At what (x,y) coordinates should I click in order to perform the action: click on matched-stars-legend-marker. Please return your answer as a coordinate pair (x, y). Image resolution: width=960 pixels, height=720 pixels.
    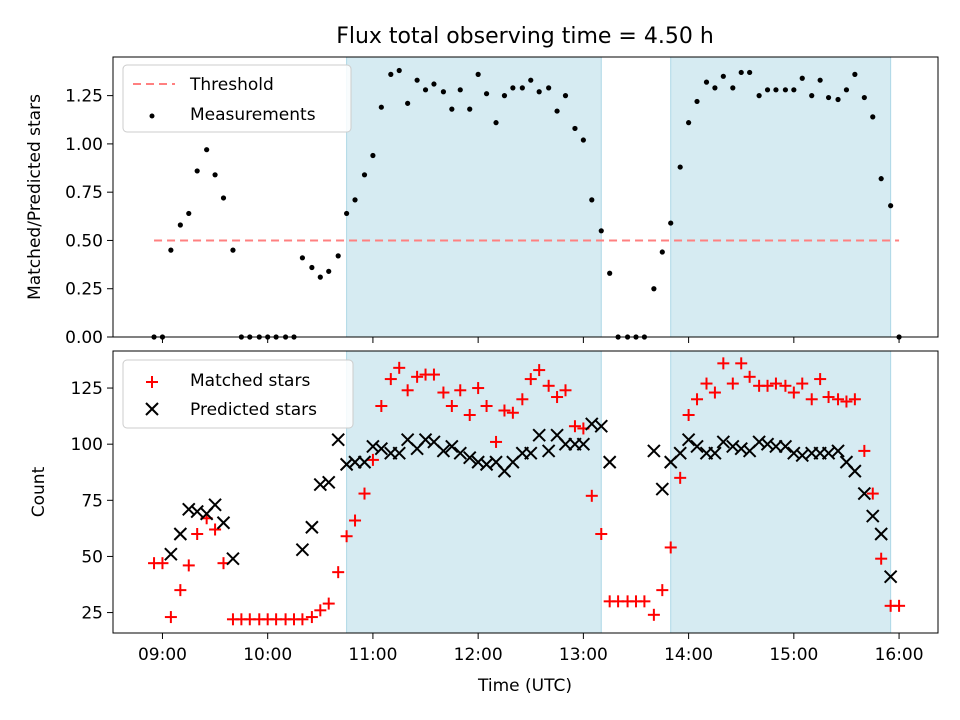
    Looking at the image, I should click on (152, 382).